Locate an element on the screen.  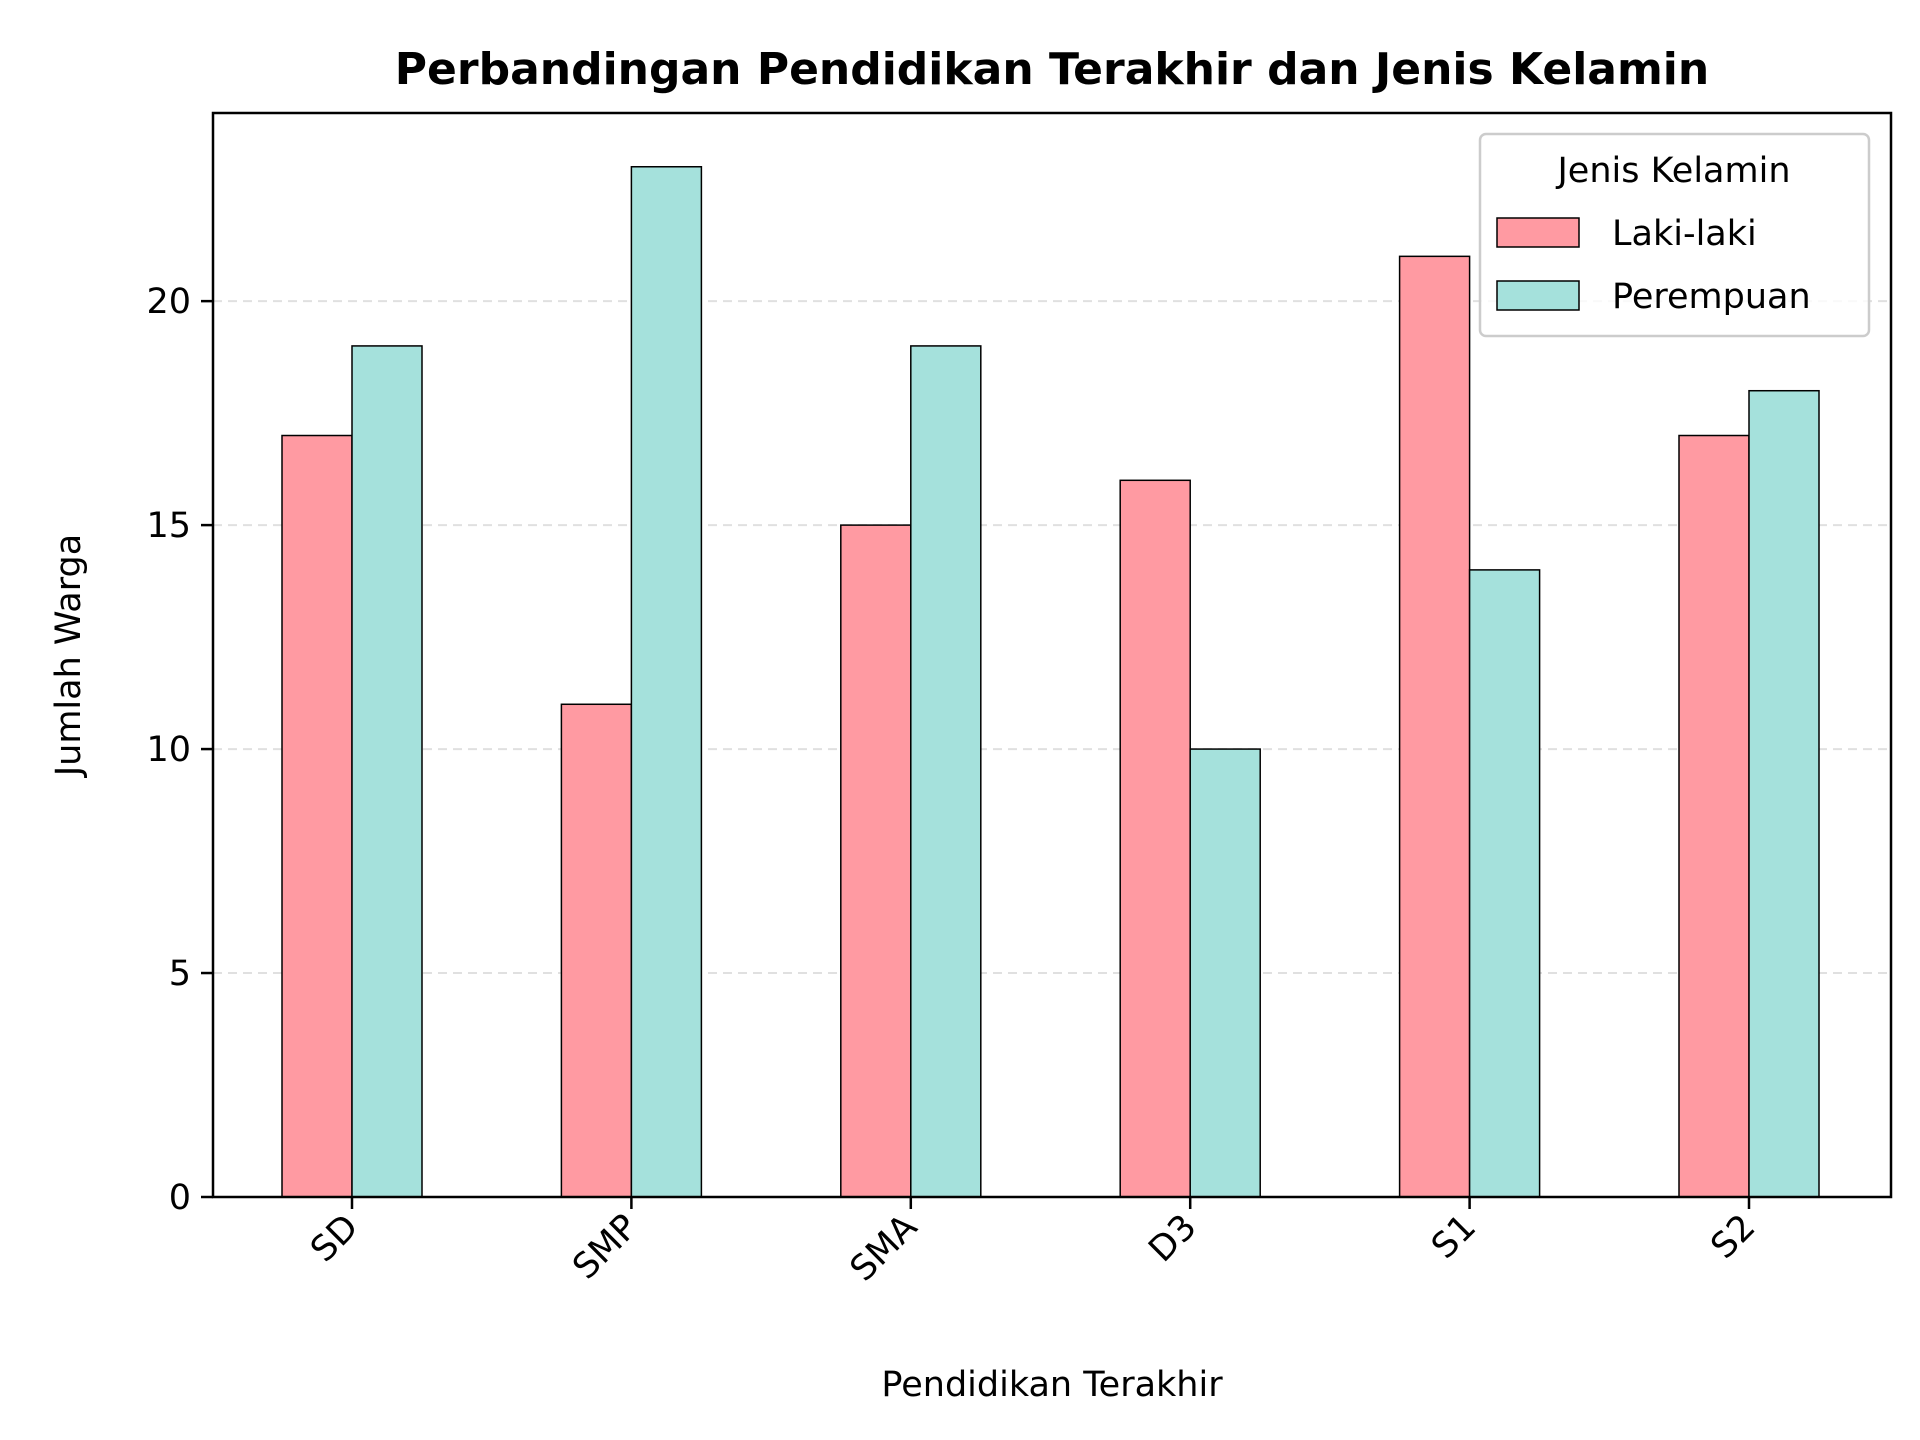
bar-perempuan-d3 is located at coordinates (1225, 973).